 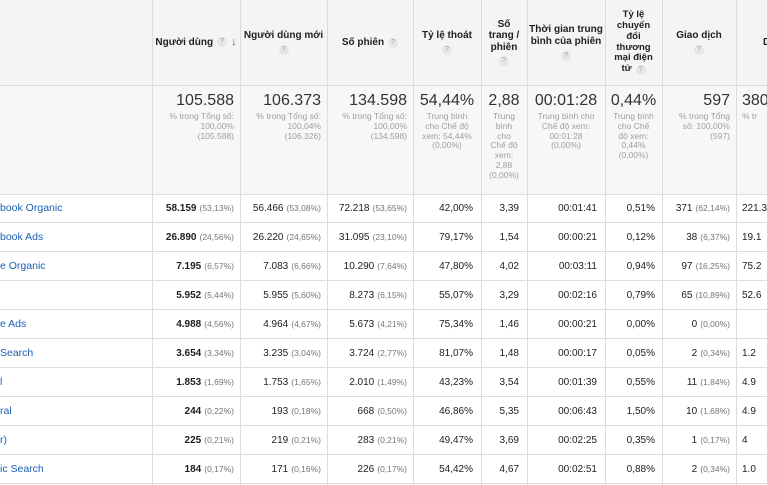 What do you see at coordinates (75, 324) in the screenshot?
I see `source-link: e Ads` at bounding box center [75, 324].